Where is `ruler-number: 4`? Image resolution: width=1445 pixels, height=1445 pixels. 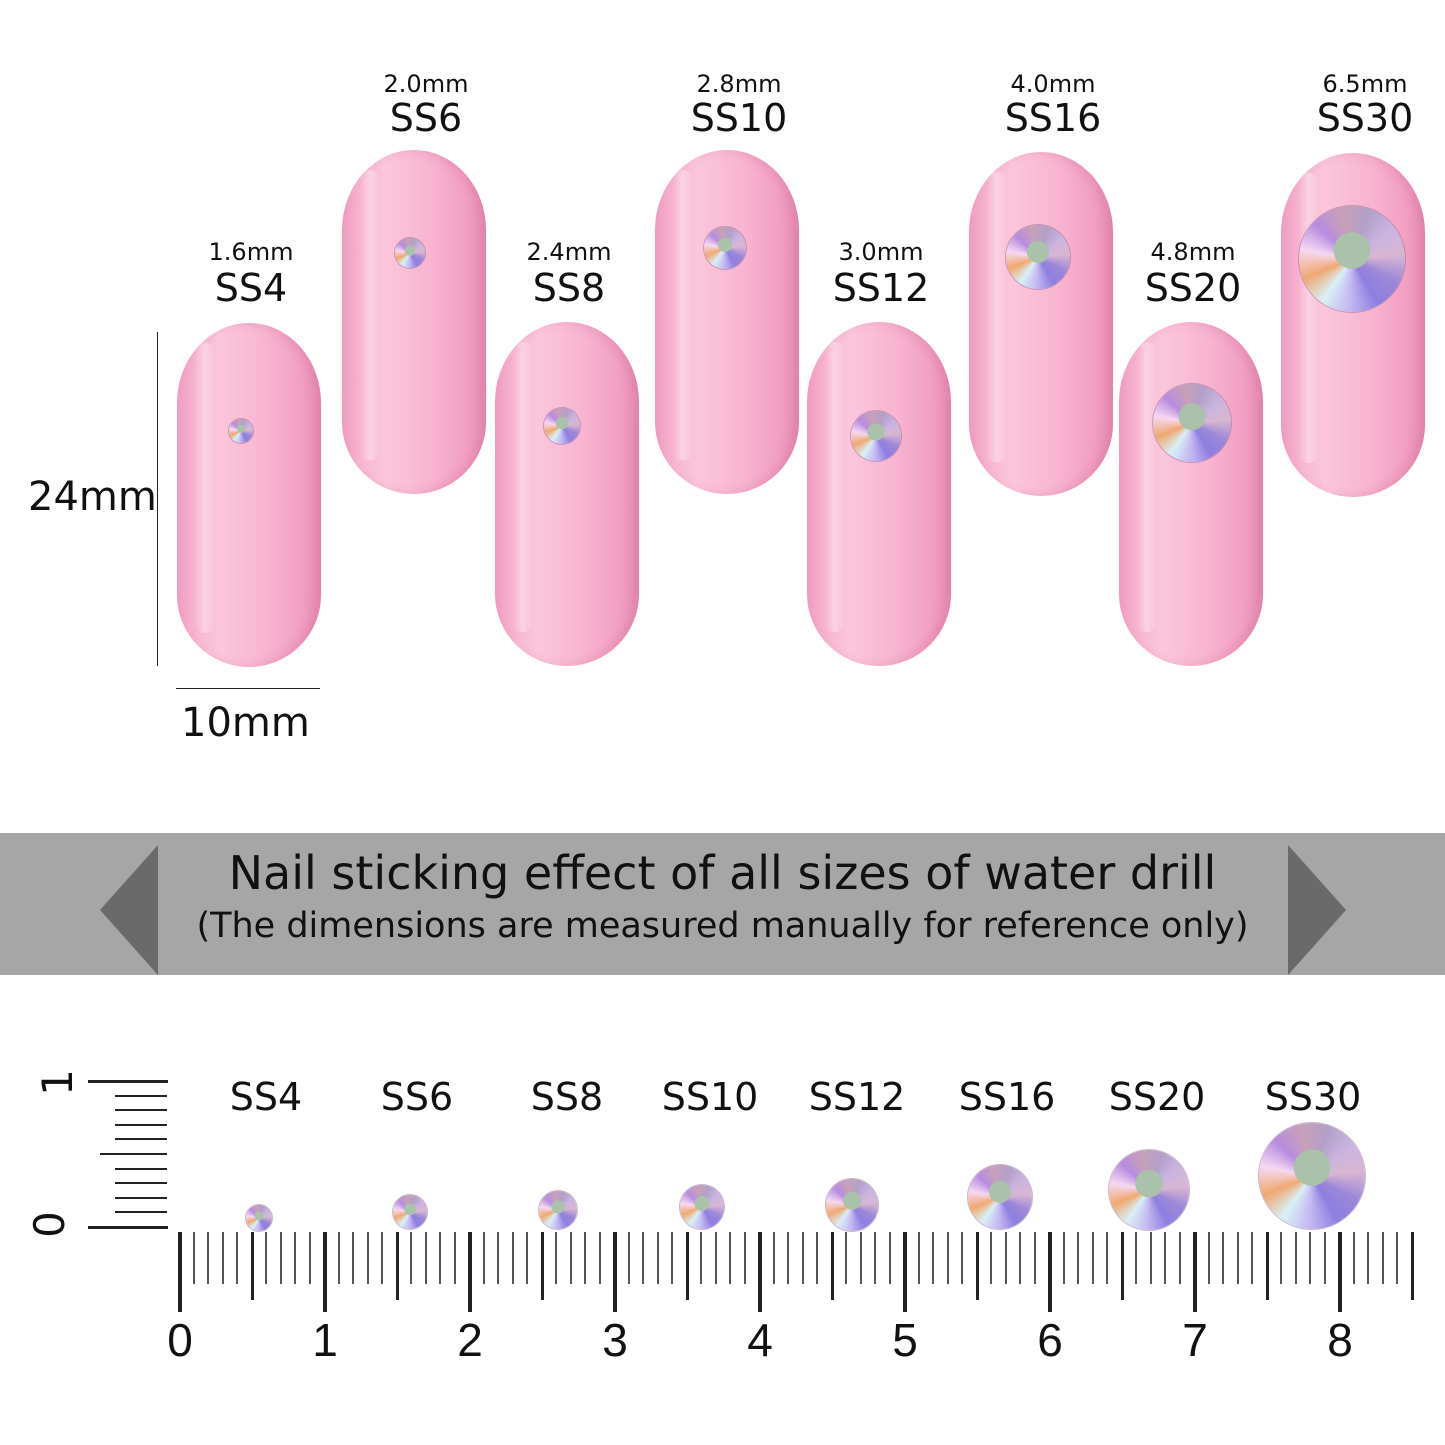
ruler-number: 4 is located at coordinates (760, 1340).